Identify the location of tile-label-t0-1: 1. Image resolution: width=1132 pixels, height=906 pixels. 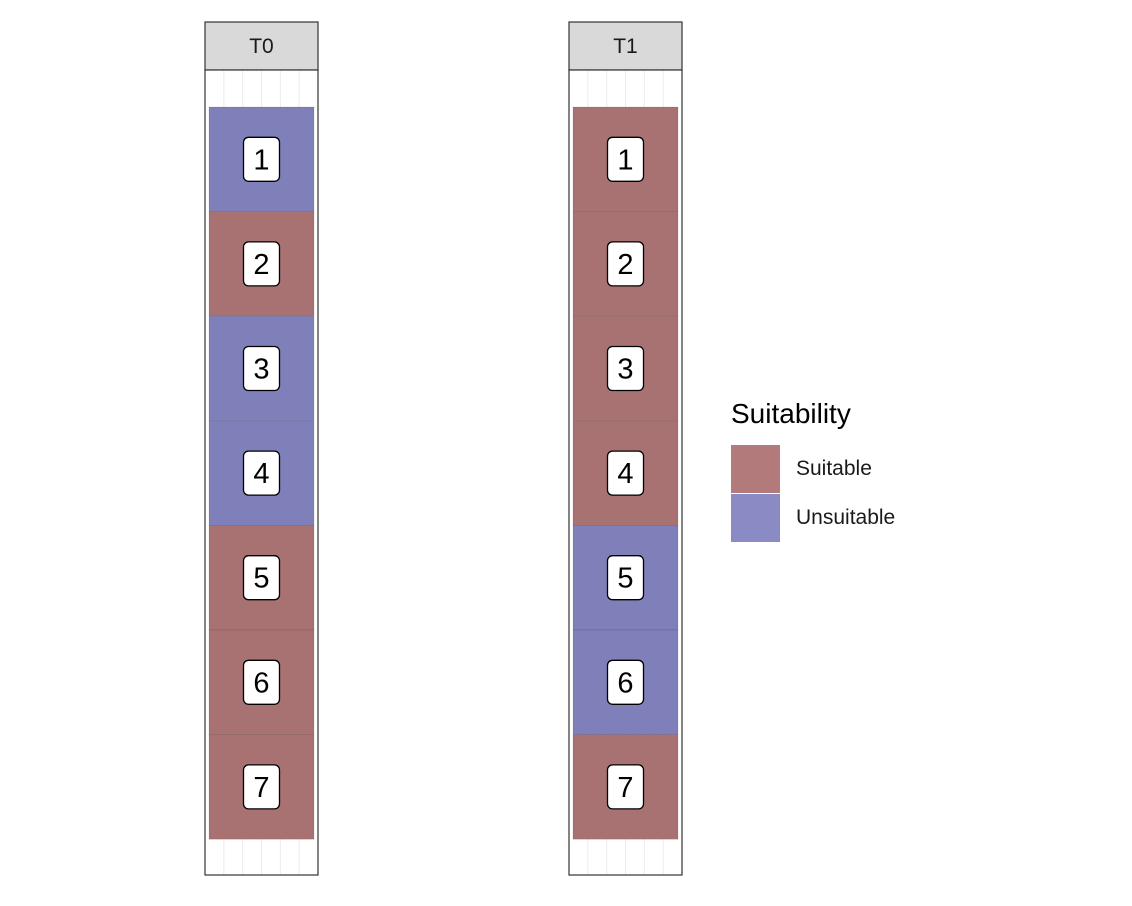
(261, 160).